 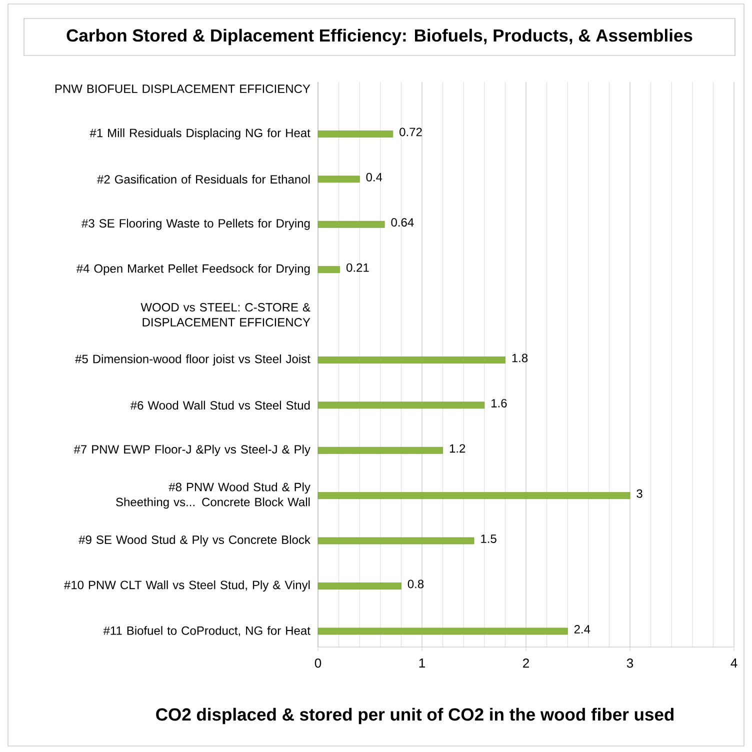 What do you see at coordinates (206, 631) in the screenshot?
I see `y-tick-label: #11 Biofuel to CoProduct, NG for Heat` at bounding box center [206, 631].